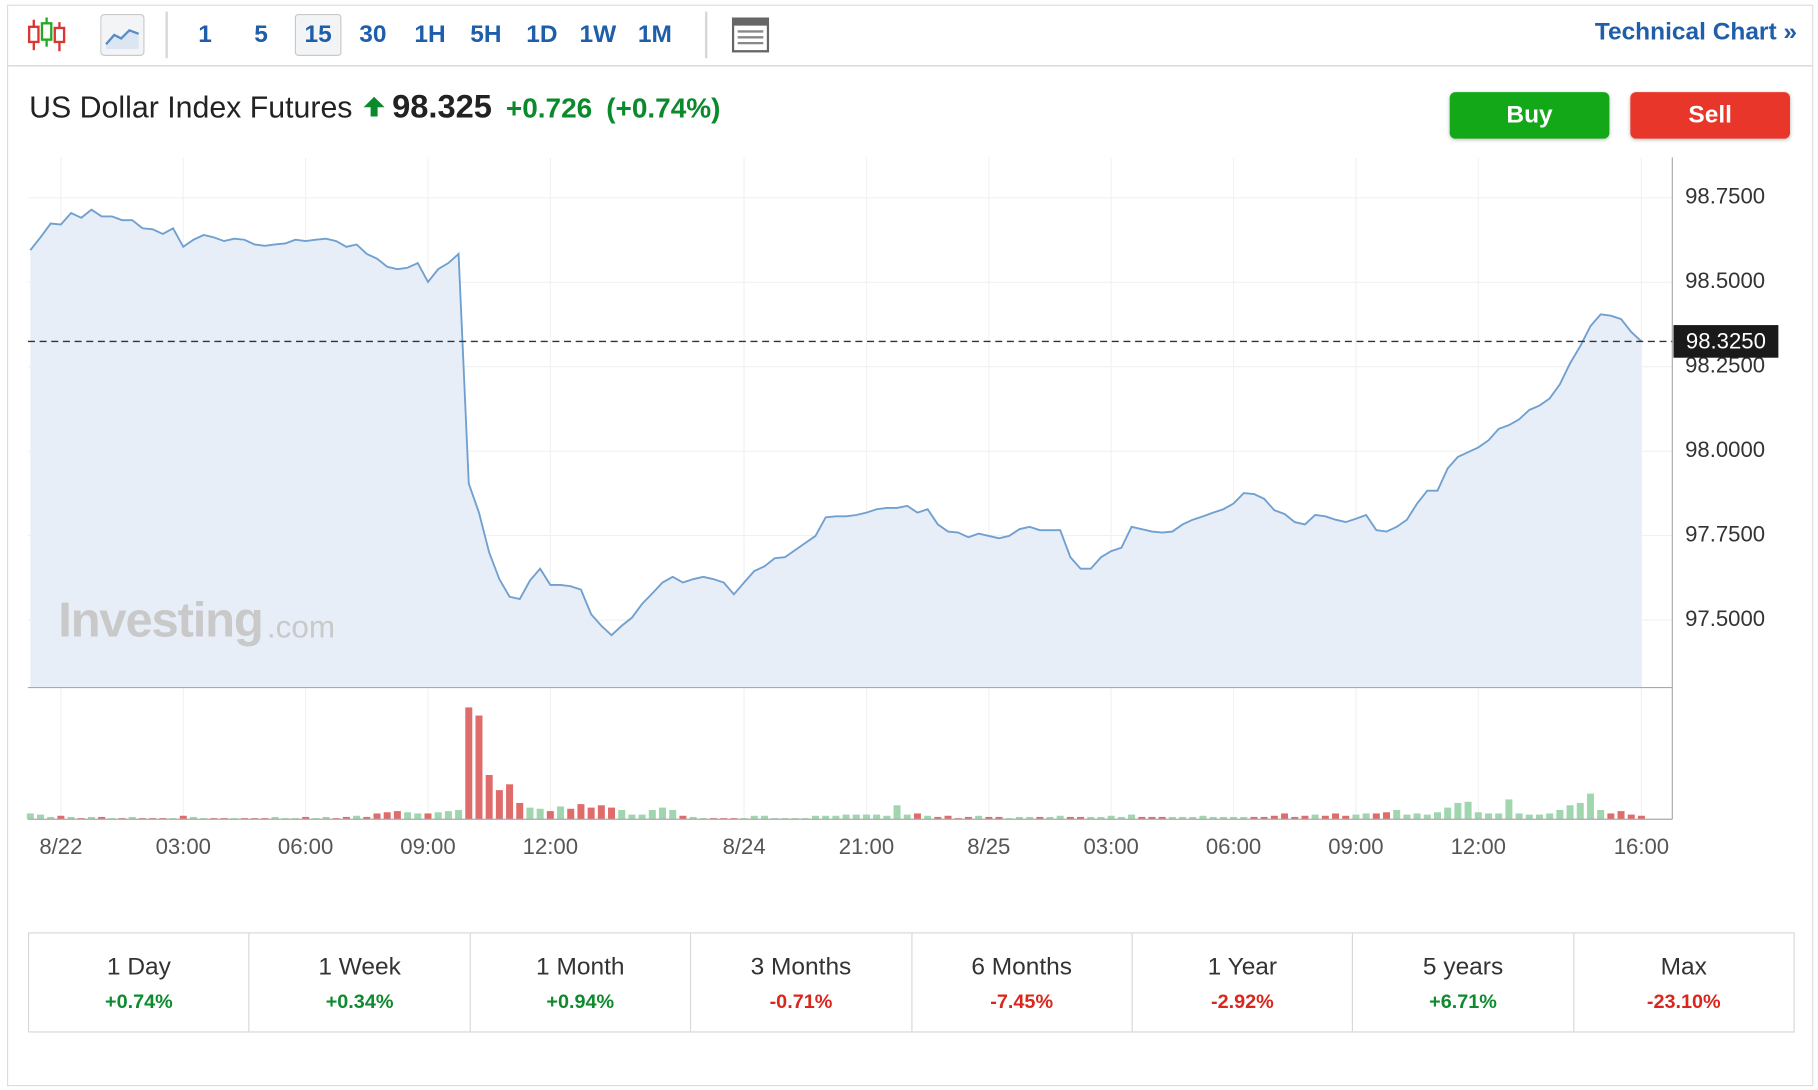  What do you see at coordinates (1710, 115) in the screenshot?
I see `sell-button: Sell` at bounding box center [1710, 115].